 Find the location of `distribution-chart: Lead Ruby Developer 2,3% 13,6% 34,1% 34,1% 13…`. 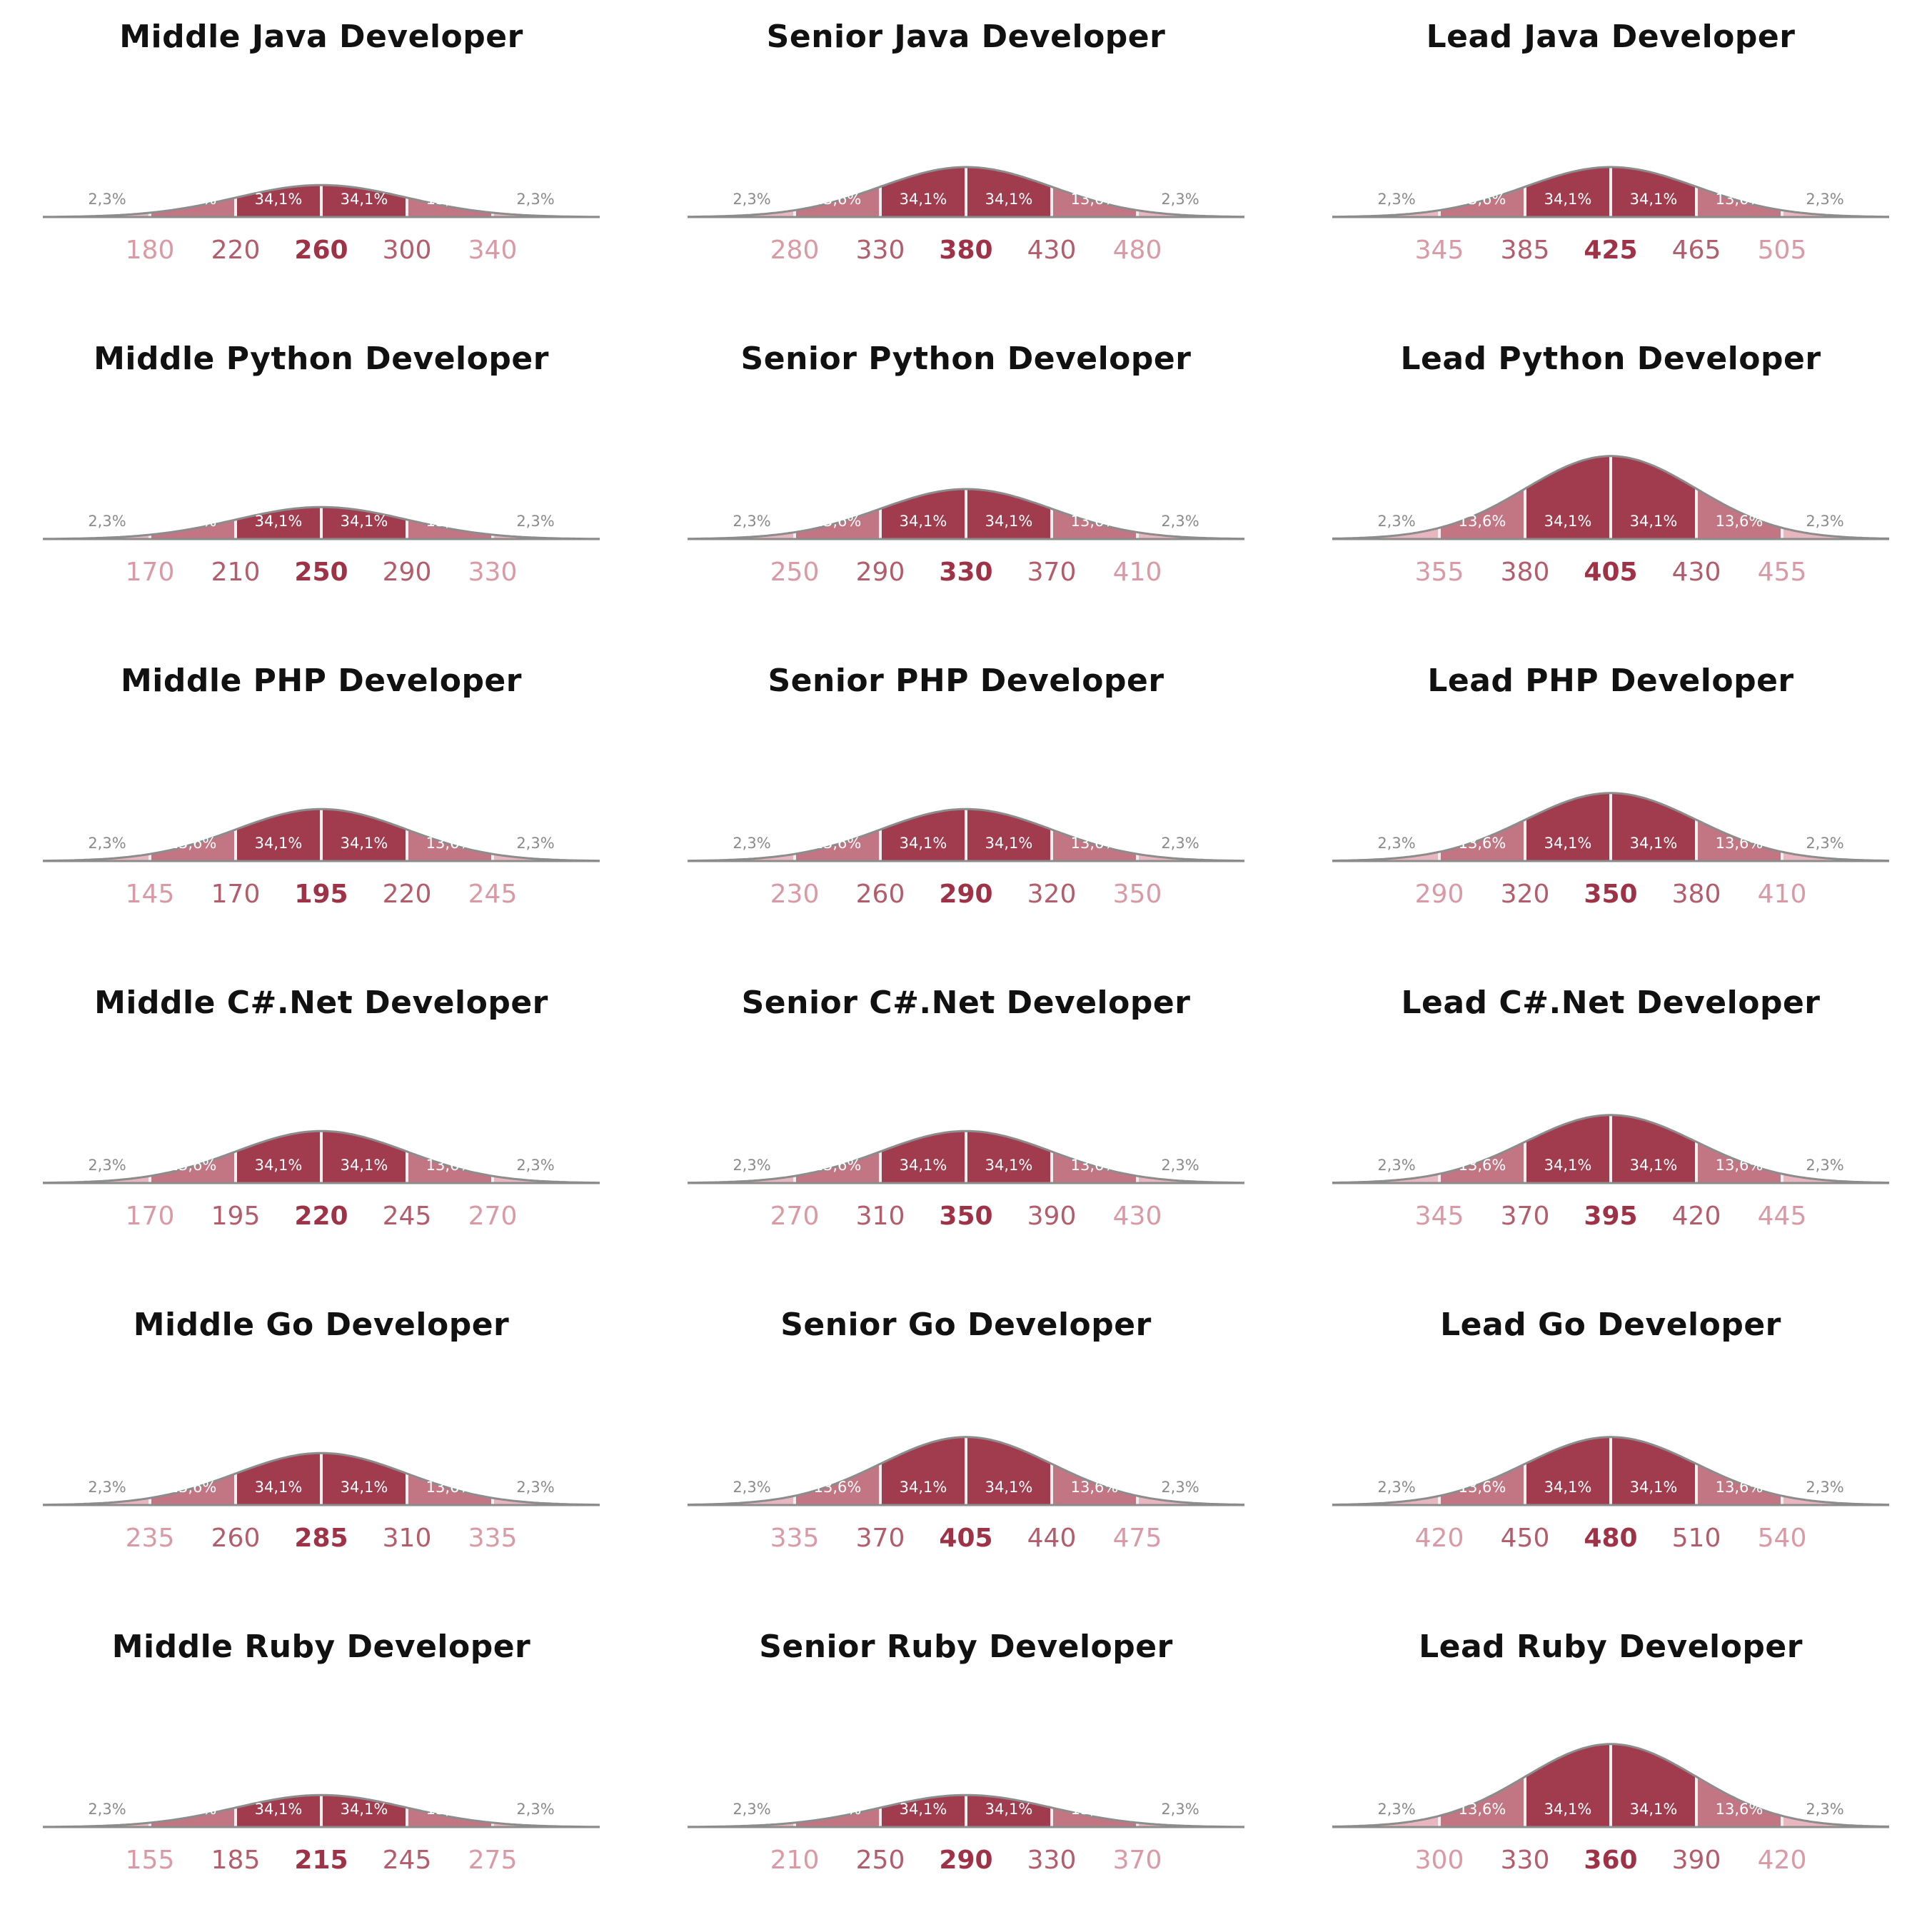

distribution-chart: Lead Ruby Developer 2,3% 13,6% 34,1% 34,1% 13… is located at coordinates (1610, 1771).